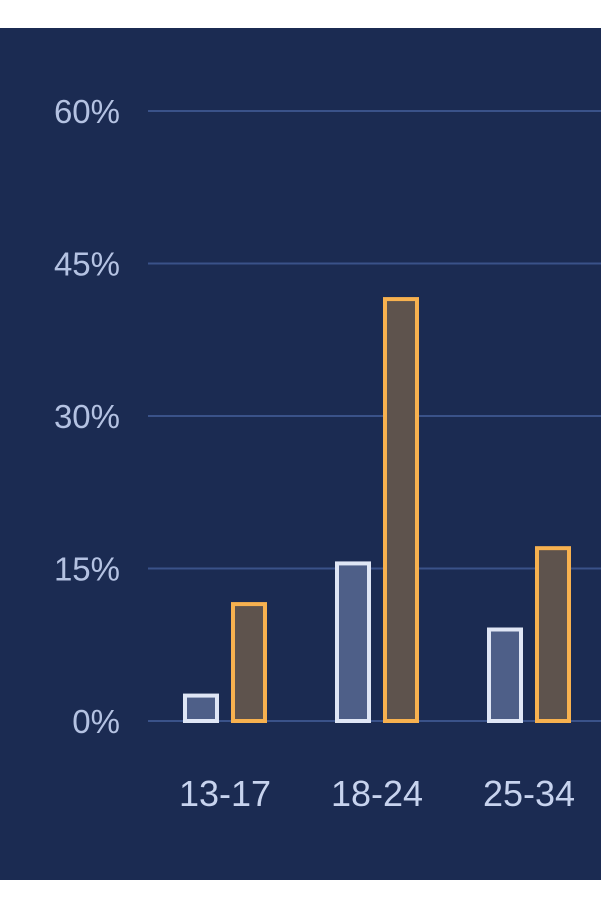 This screenshot has height=910, width=601. I want to click on y-tick-label: 60%, so click(87, 111).